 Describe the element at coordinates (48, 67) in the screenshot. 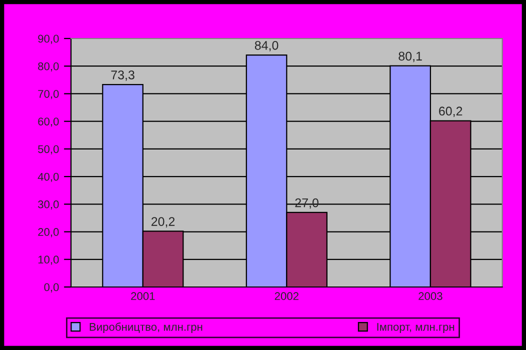

I see `y-tick-label: 80,0` at that location.